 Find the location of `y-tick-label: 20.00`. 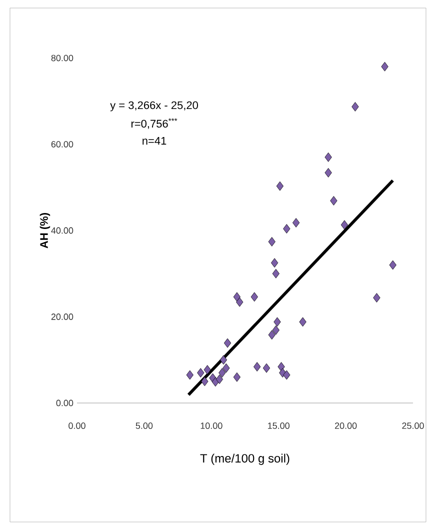

y-tick-label: 20.00 is located at coordinates (62, 317).